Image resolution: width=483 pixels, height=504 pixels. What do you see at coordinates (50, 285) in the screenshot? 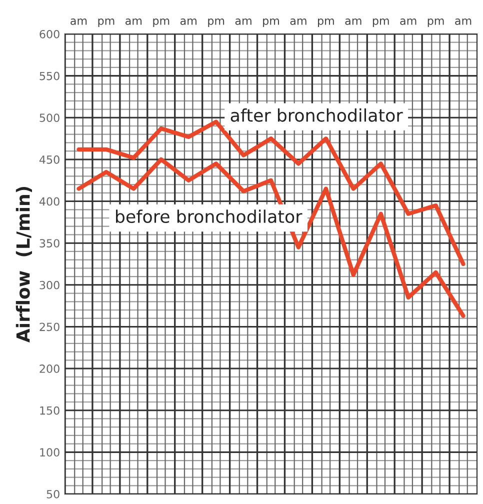
I see `y-tick-label: 300` at bounding box center [50, 285].